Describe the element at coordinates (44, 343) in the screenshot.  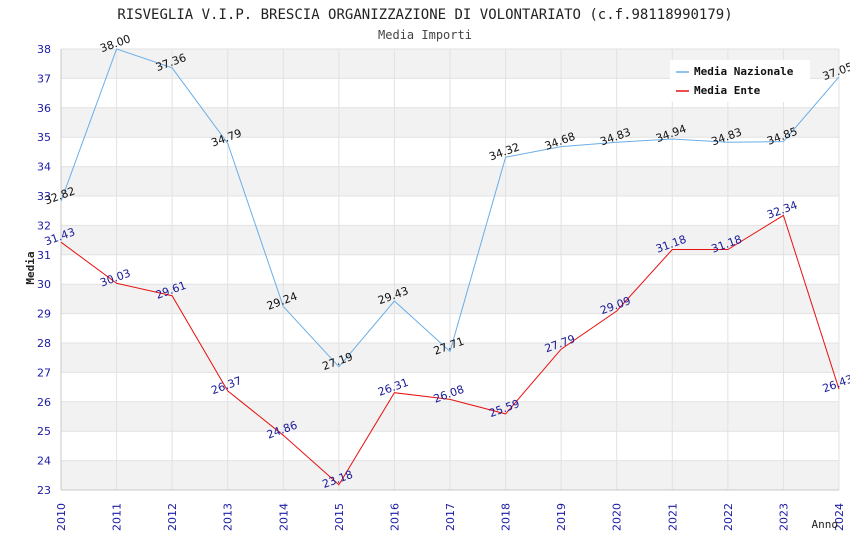
I see `y-tick-label: 28` at that location.